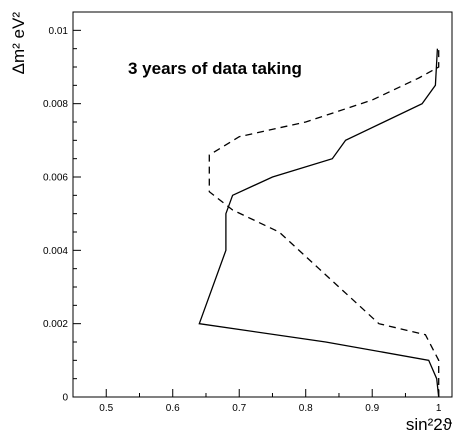  Describe the element at coordinates (106, 408) in the screenshot. I see `x-tick-label: 0.5` at that location.